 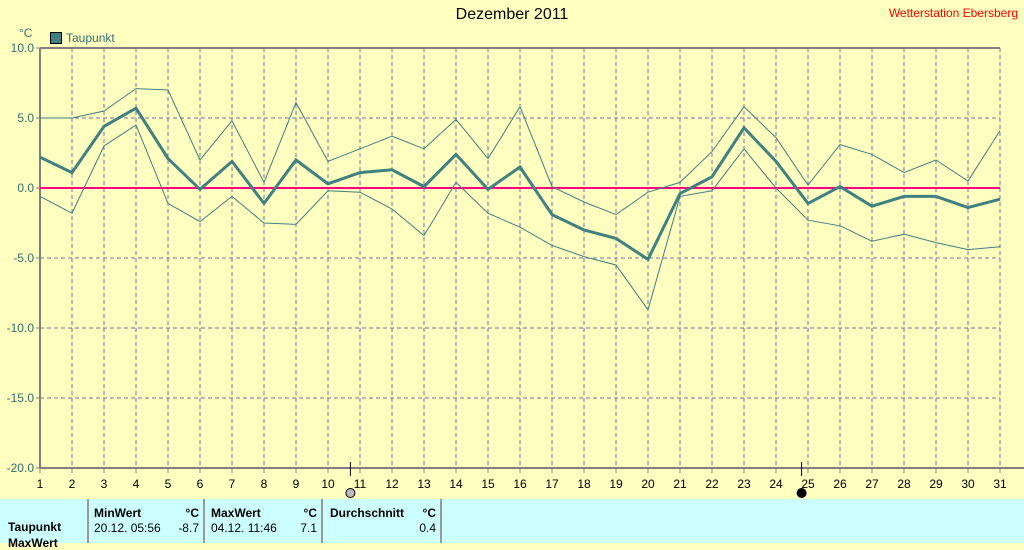 What do you see at coordinates (840, 484) in the screenshot?
I see `x-tick-label: 26` at bounding box center [840, 484].